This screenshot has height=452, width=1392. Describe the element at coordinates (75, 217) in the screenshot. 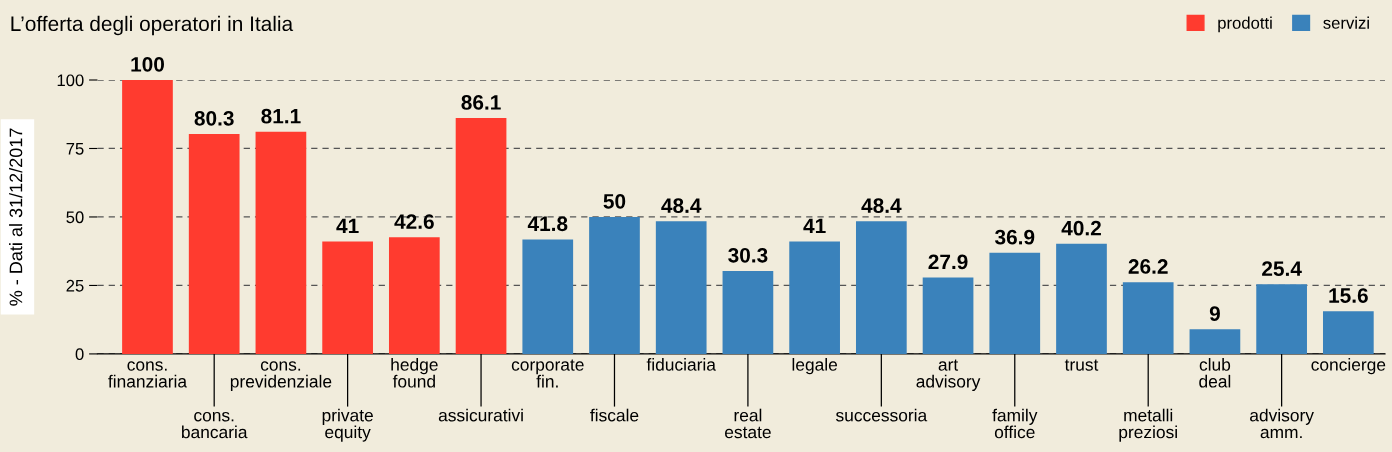

I see `y-tick-label: 50` at that location.